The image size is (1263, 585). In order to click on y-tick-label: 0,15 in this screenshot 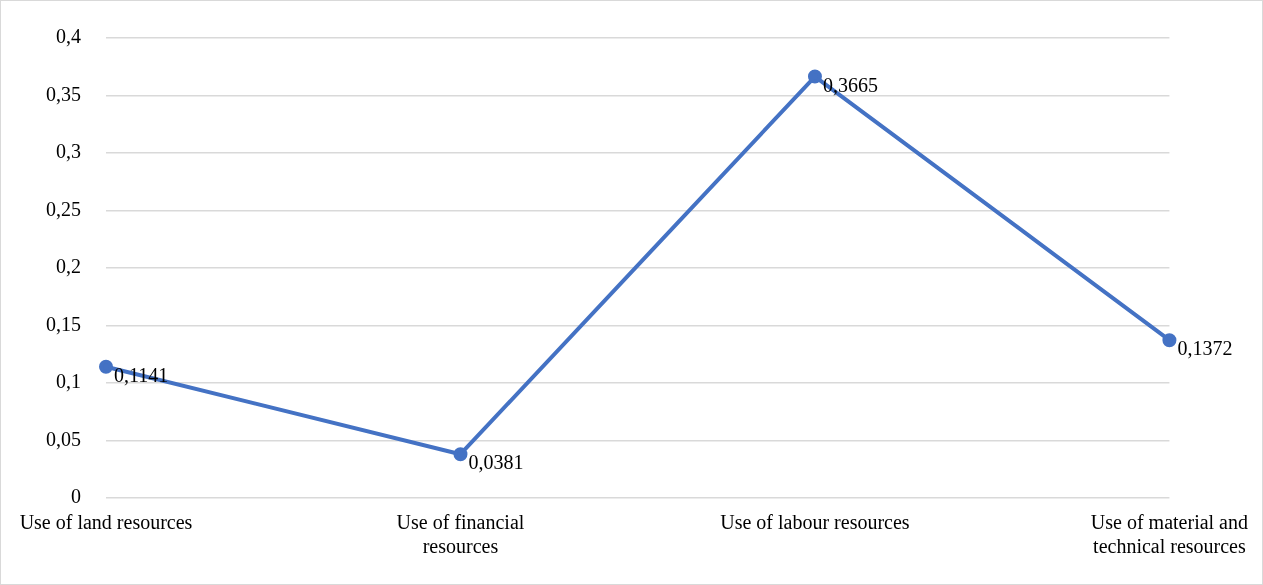, I will do `click(63, 323)`.